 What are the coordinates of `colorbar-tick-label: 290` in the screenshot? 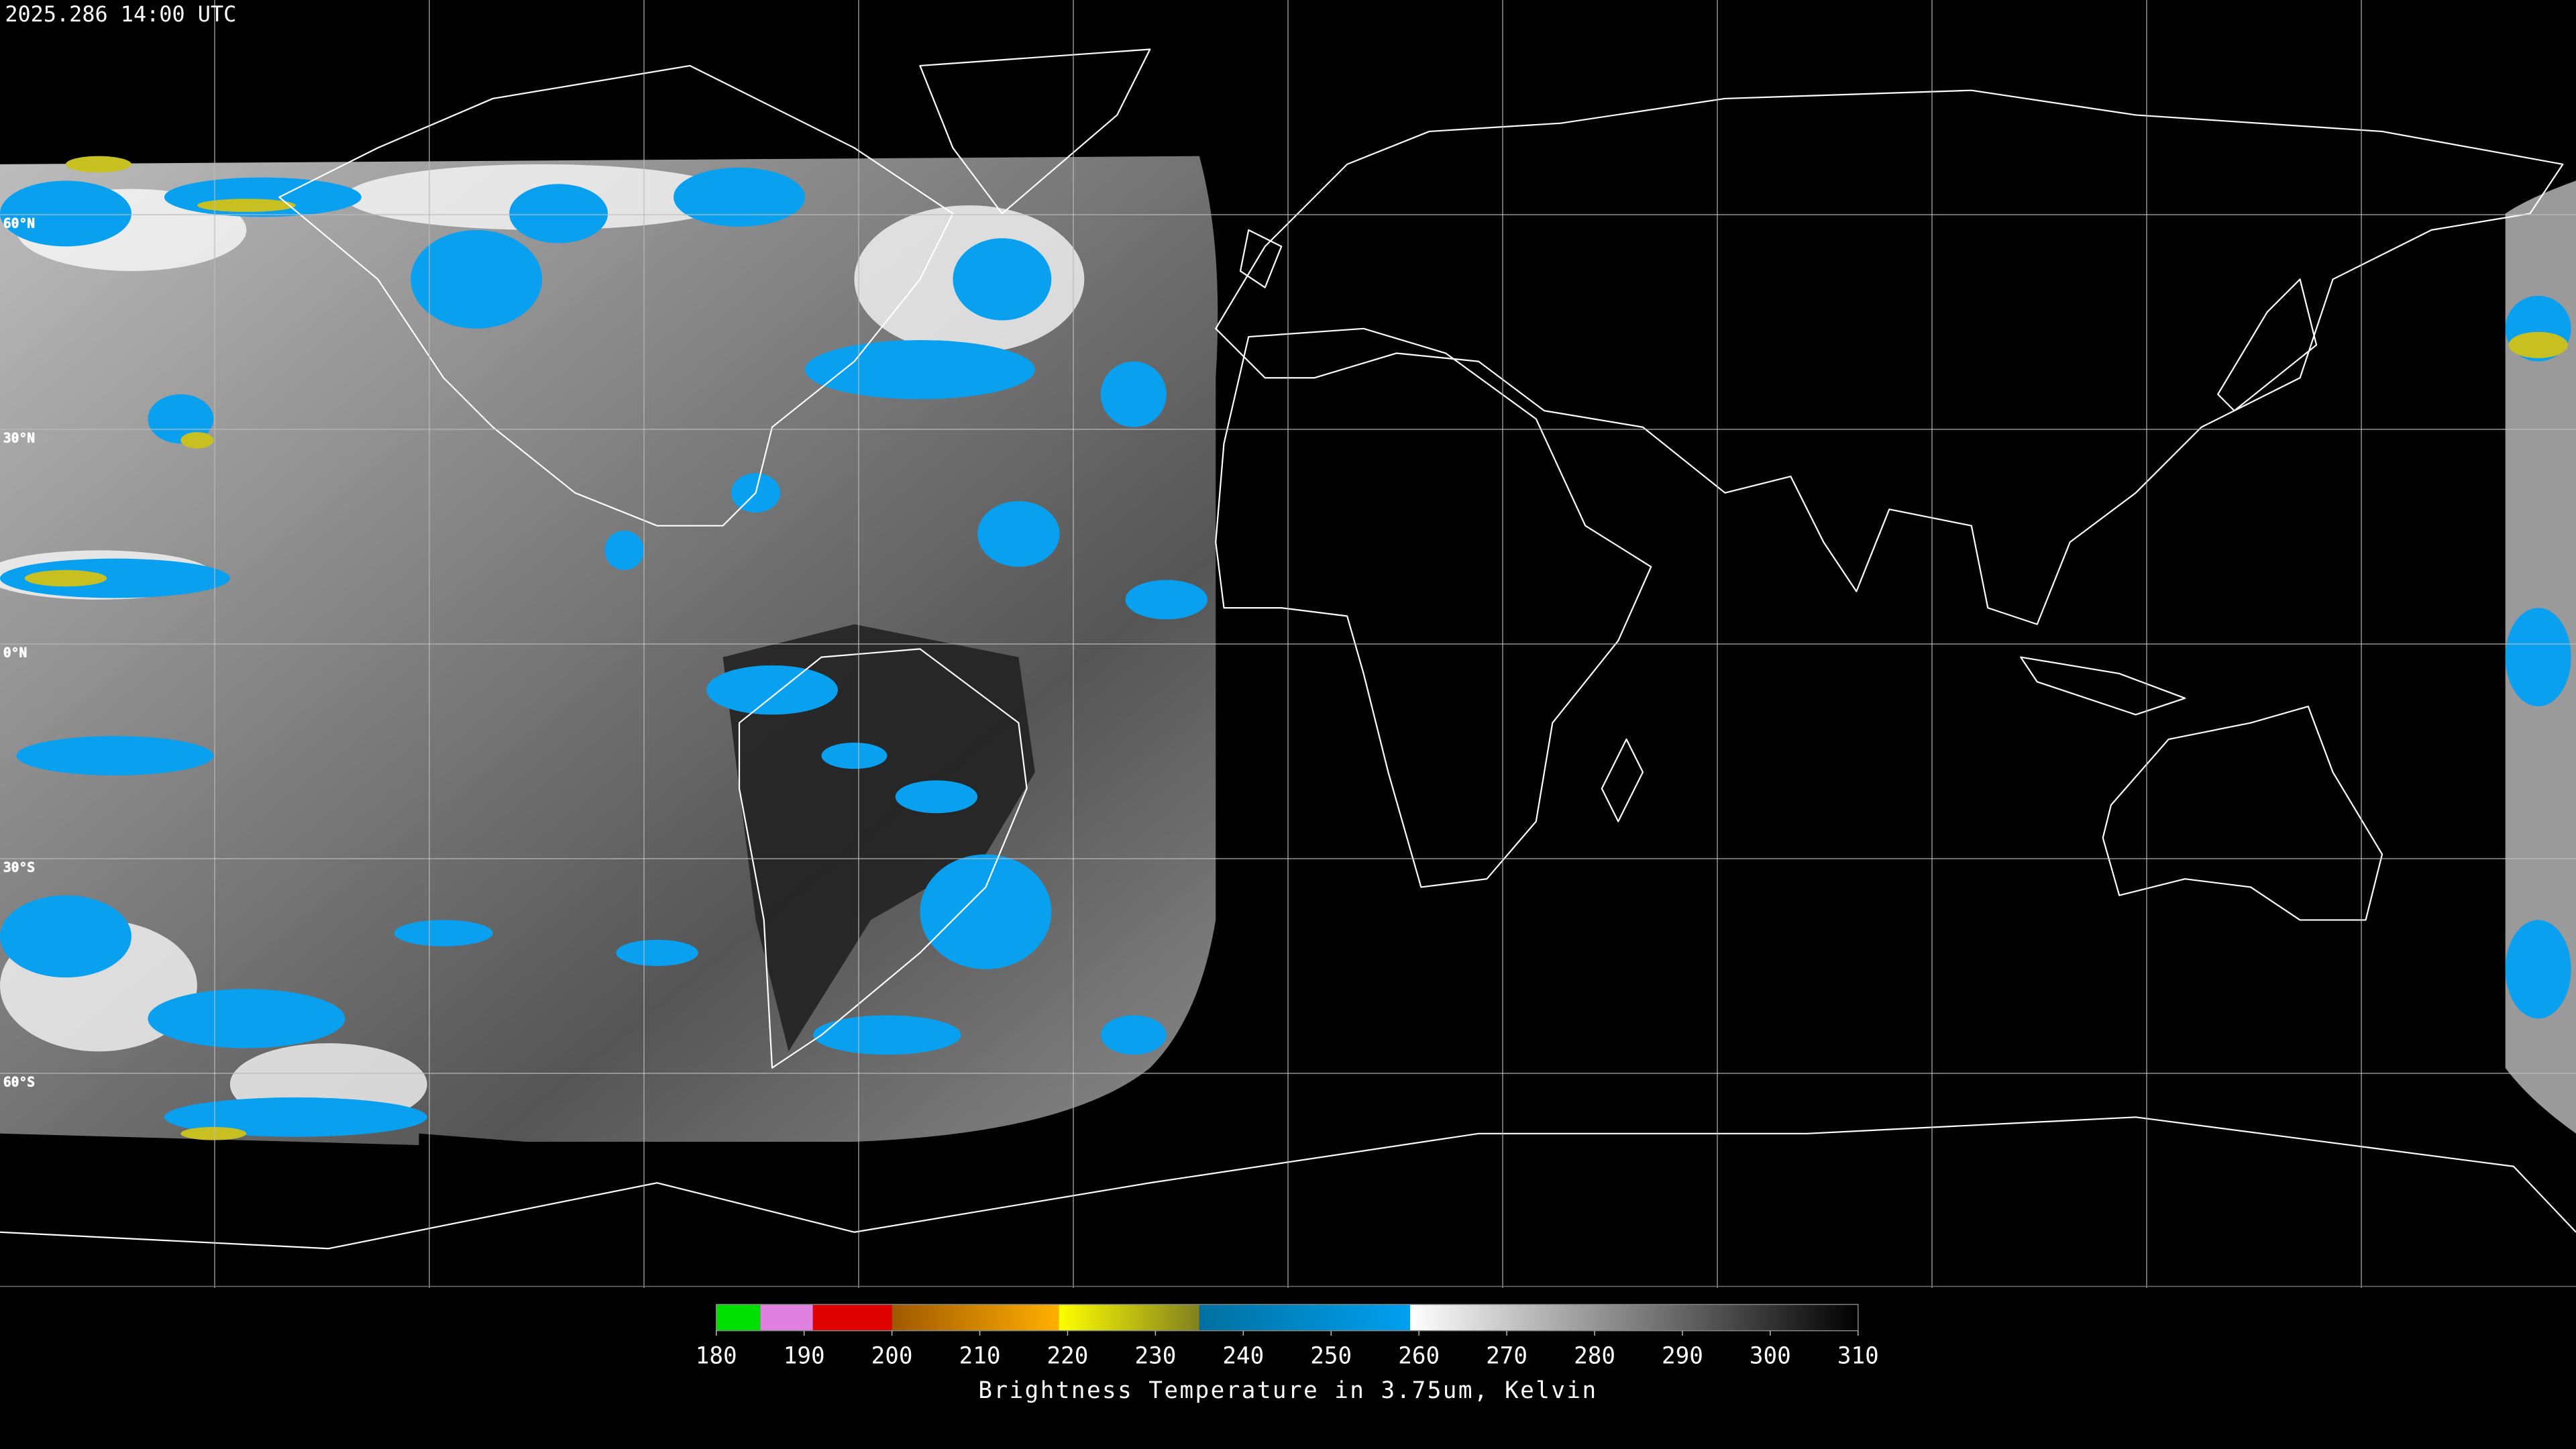 It's located at (1682, 1356).